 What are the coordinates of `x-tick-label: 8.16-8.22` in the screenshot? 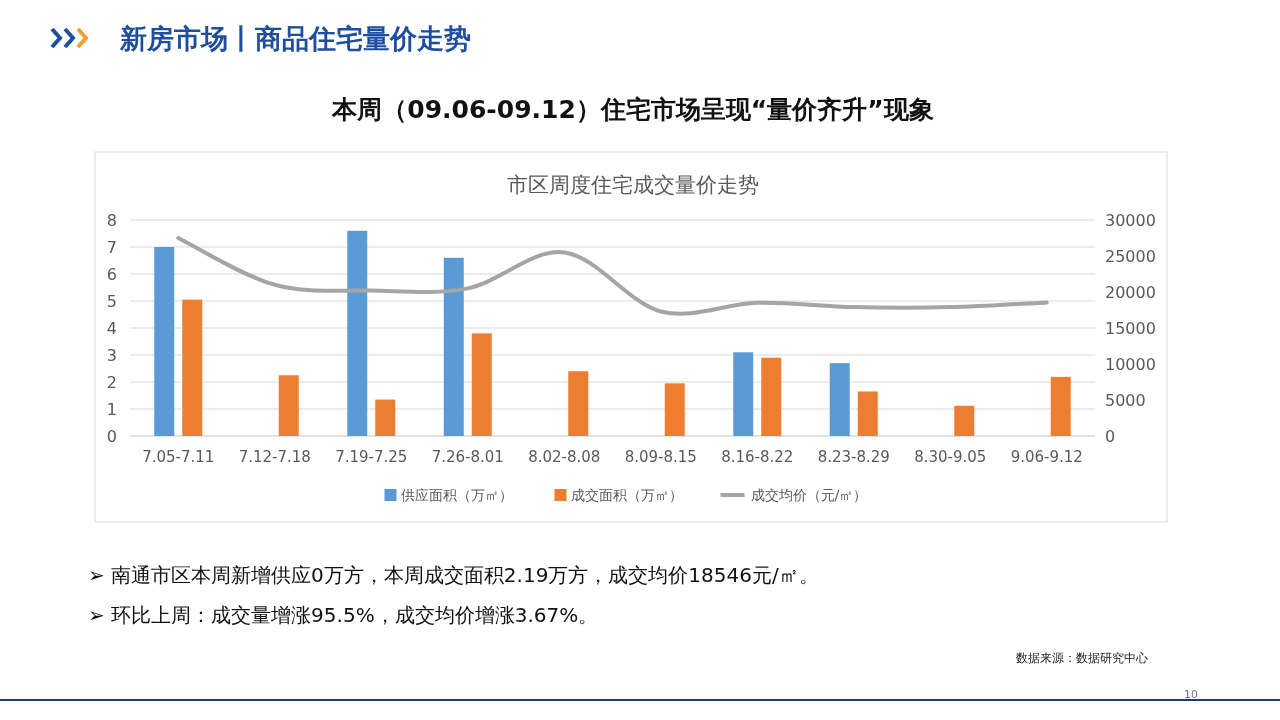 It's located at (757, 457).